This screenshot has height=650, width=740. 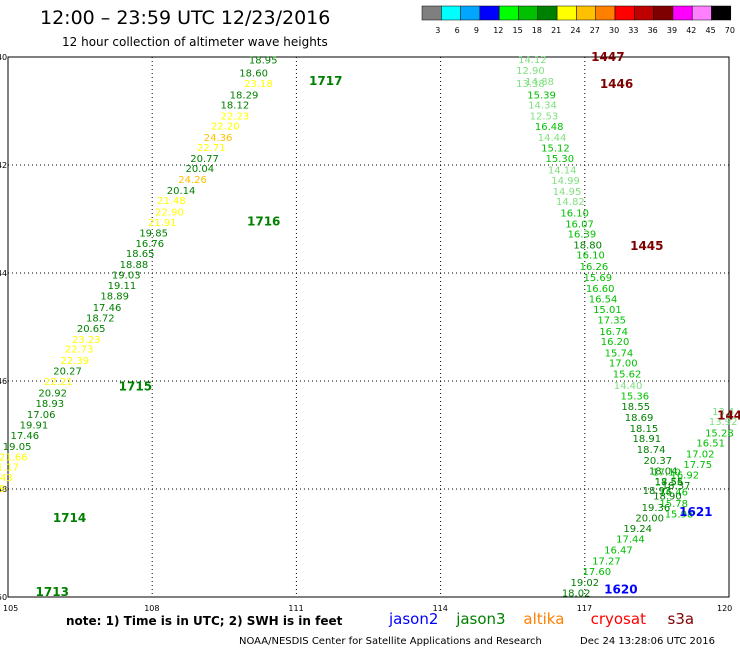 I want to click on wave-height-value: 18.90, so click(x=667, y=496).